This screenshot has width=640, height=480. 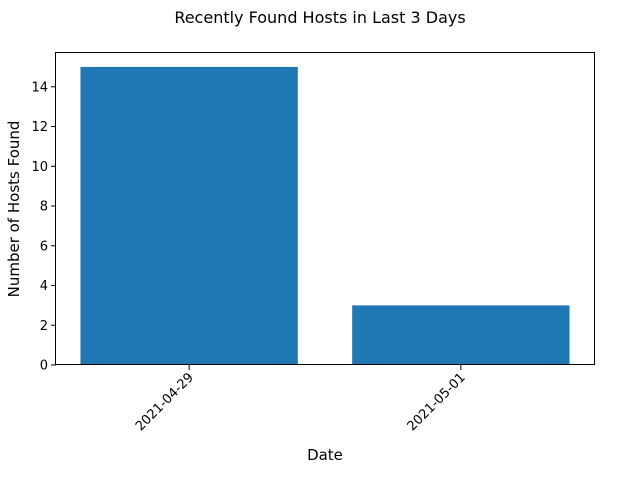 I want to click on x-axis-label: Date, so click(x=325, y=455).